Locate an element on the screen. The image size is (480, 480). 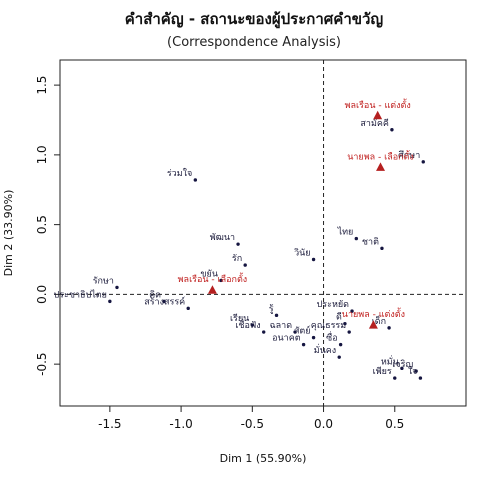
group-label: พลเรือน - แต่งตั้ง is located at coordinates (378, 104).